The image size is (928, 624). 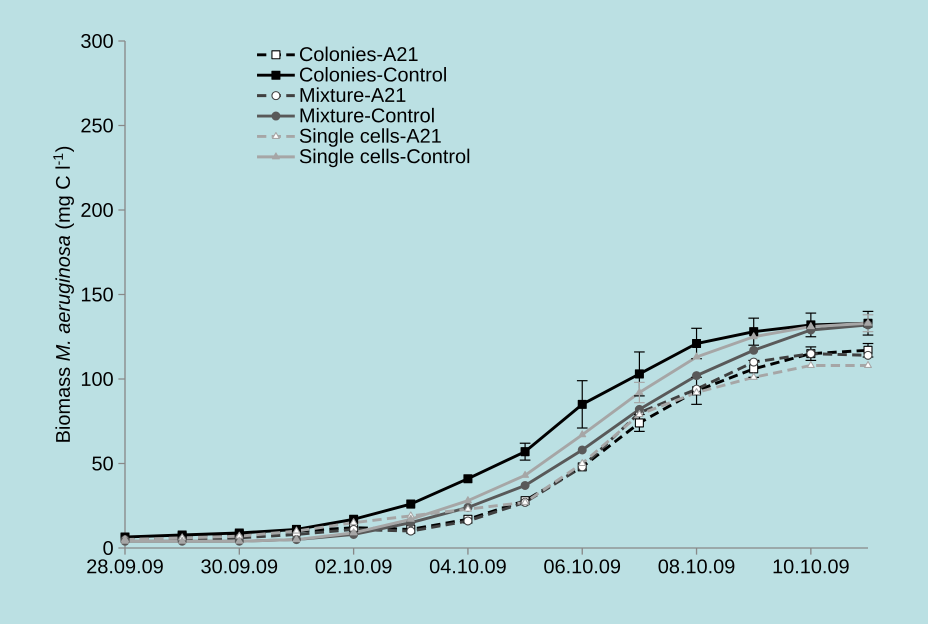 I want to click on x-tick-label: 28.09.09, so click(x=125, y=566).